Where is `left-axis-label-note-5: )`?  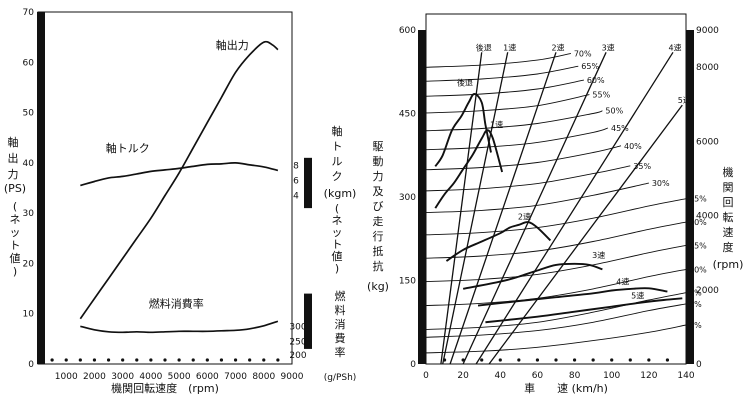 left-axis-label-note-5: ) is located at coordinates (15, 271).